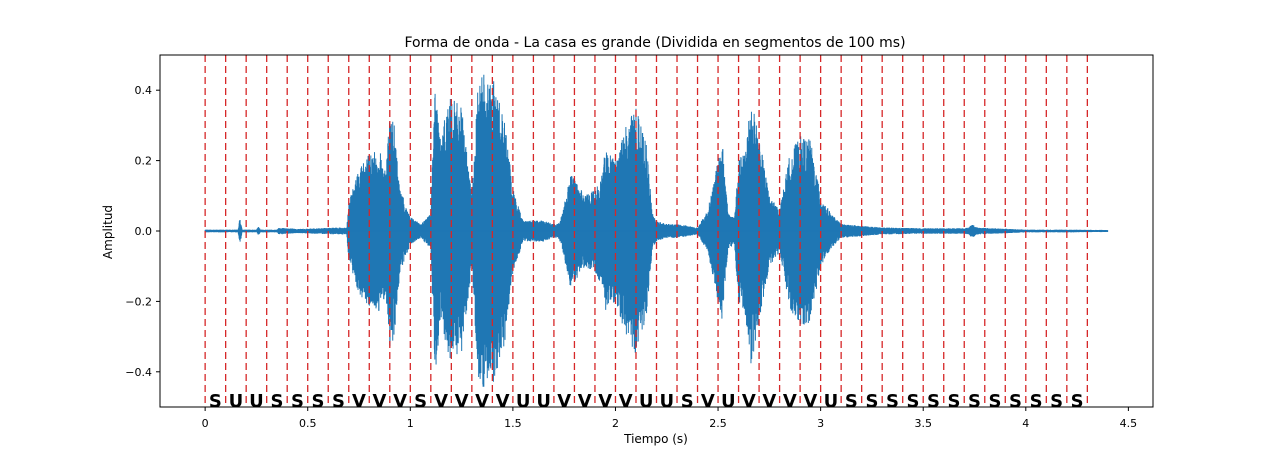  What do you see at coordinates (1015, 401) in the screenshot?
I see `segment-label-39: S` at bounding box center [1015, 401].